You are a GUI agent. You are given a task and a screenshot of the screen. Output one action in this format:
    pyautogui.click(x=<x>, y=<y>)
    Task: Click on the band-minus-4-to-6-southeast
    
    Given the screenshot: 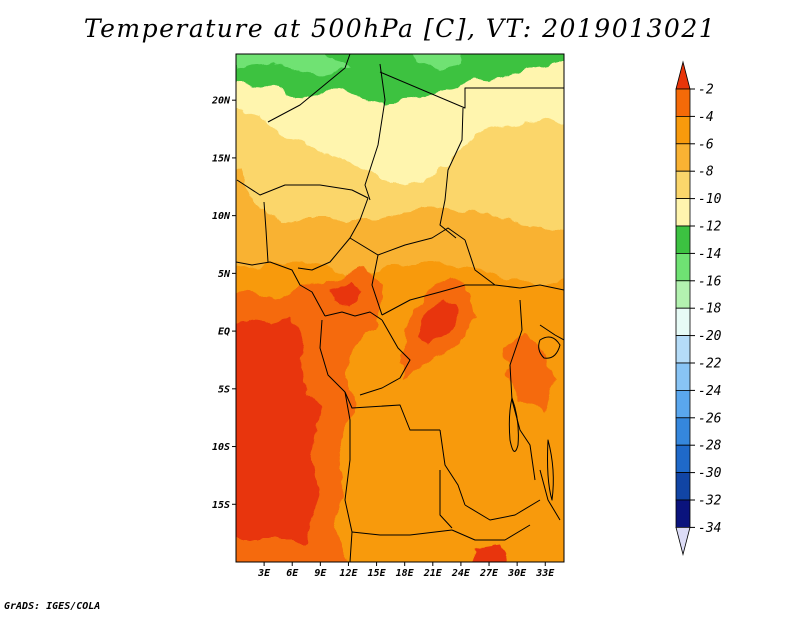 What is the action you would take?
    pyautogui.click(x=530, y=372)
    